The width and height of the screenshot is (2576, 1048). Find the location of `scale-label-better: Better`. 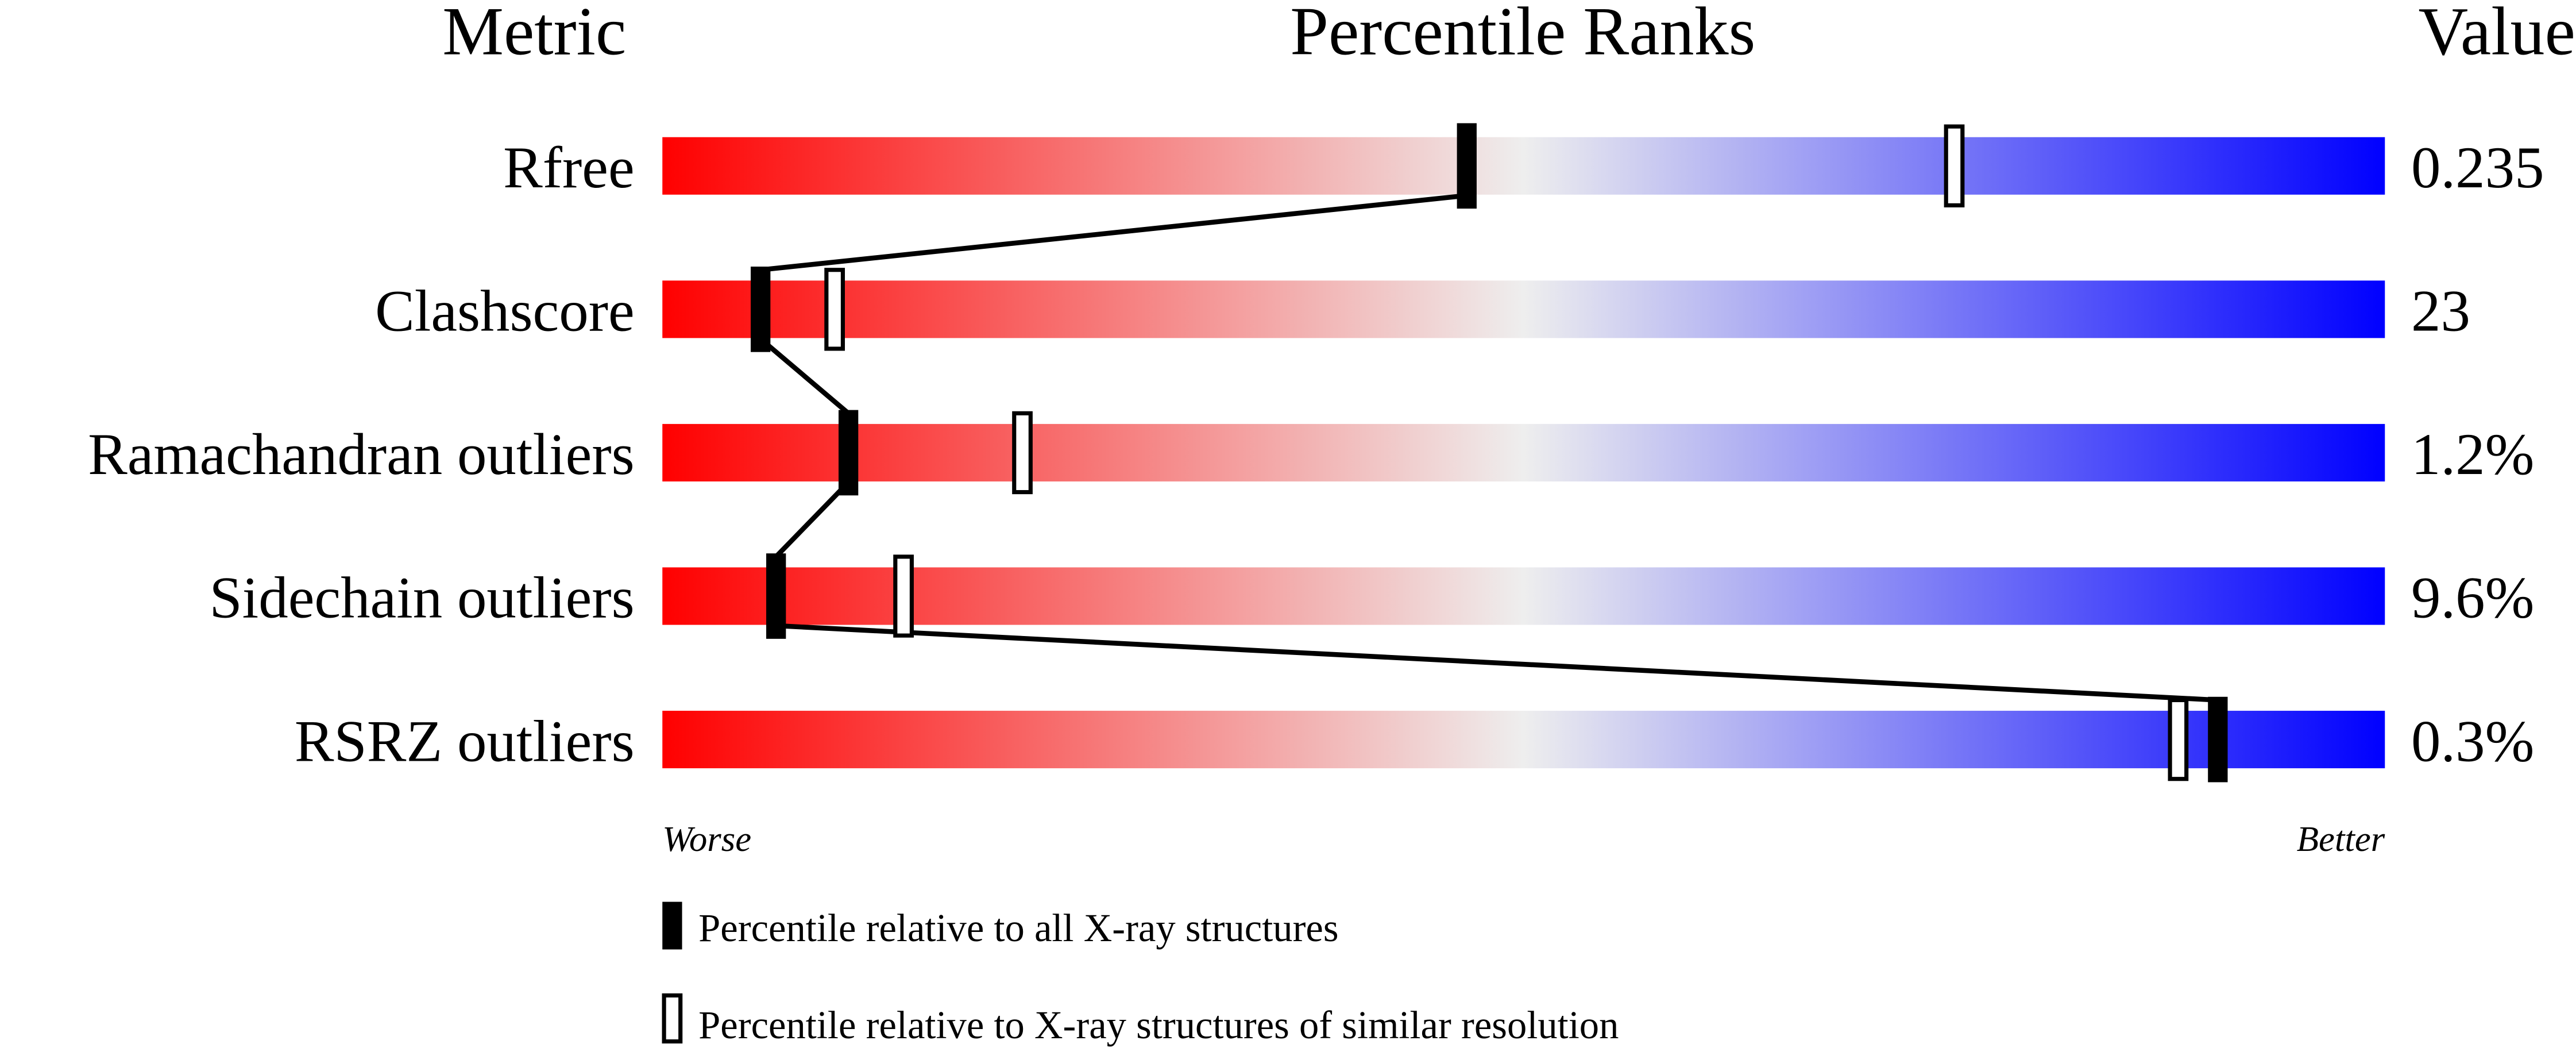

scale-label-better: Better is located at coordinates (2341, 839).